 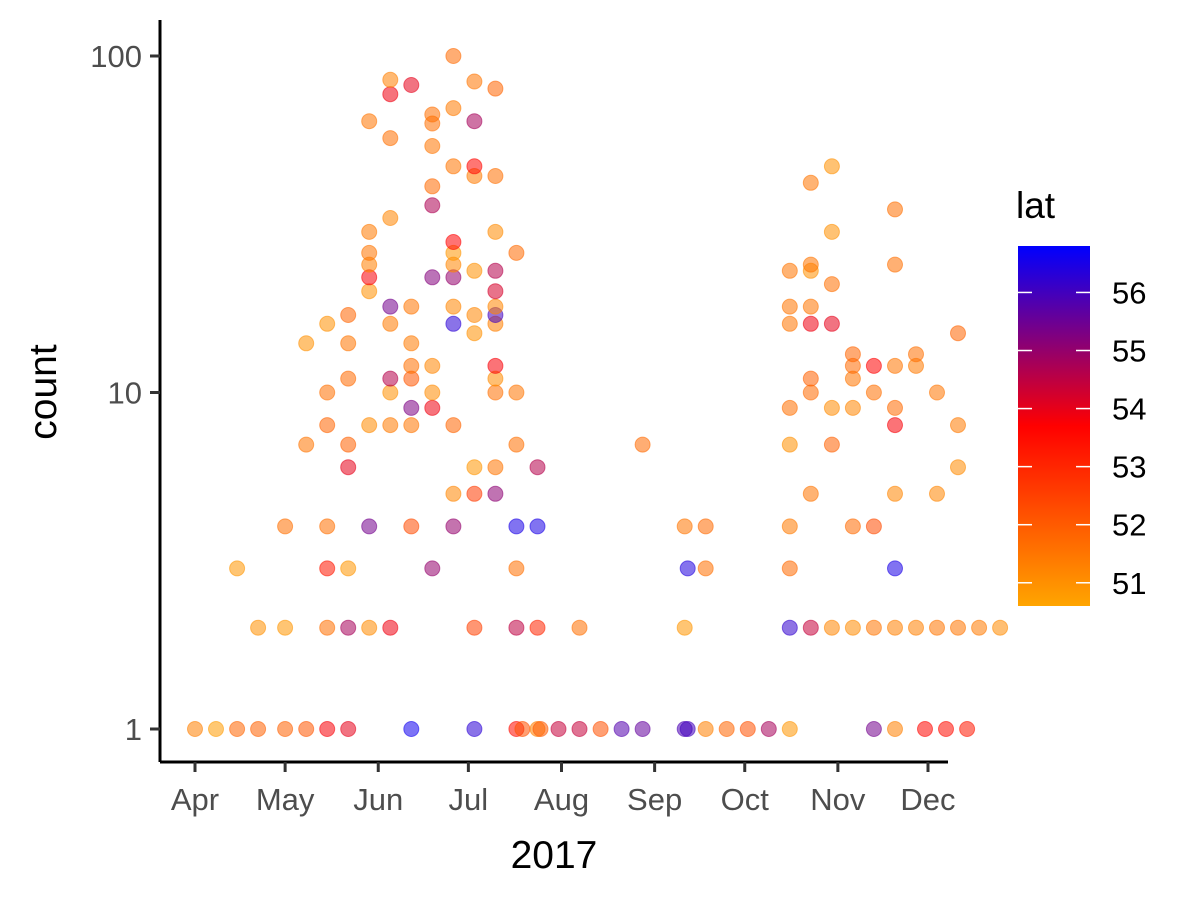 What do you see at coordinates (927, 799) in the screenshot?
I see `x-tick-label: Dec` at bounding box center [927, 799].